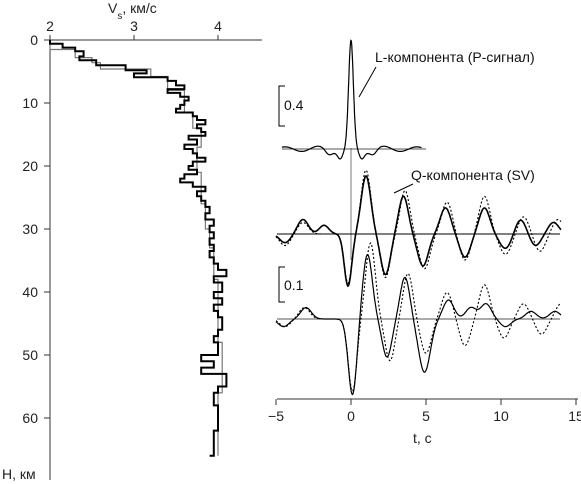 The height and width of the screenshot is (484, 581). Describe the element at coordinates (132, 11) in the screenshot. I see `vs-axis-label: Vs, км/с` at that location.